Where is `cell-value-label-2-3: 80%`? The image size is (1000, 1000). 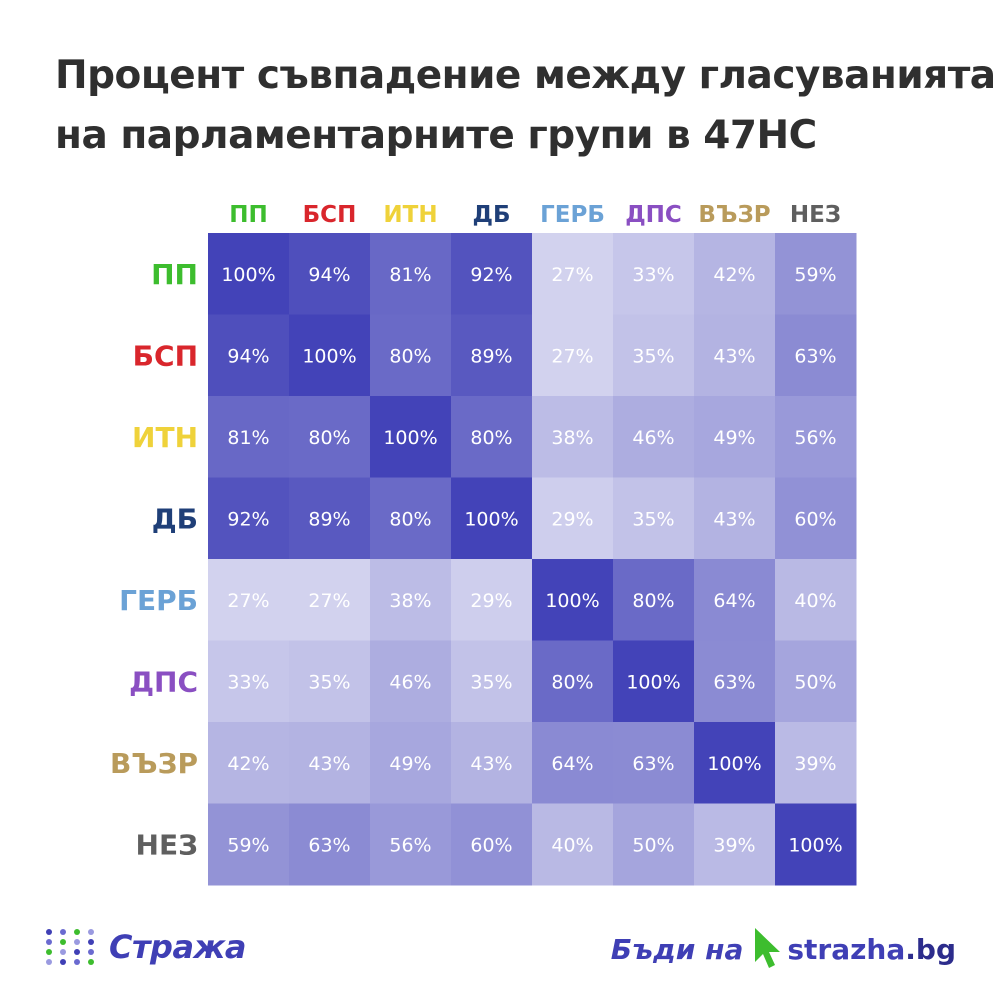
cell-value-label-2-3: 80% is located at coordinates (491, 438).